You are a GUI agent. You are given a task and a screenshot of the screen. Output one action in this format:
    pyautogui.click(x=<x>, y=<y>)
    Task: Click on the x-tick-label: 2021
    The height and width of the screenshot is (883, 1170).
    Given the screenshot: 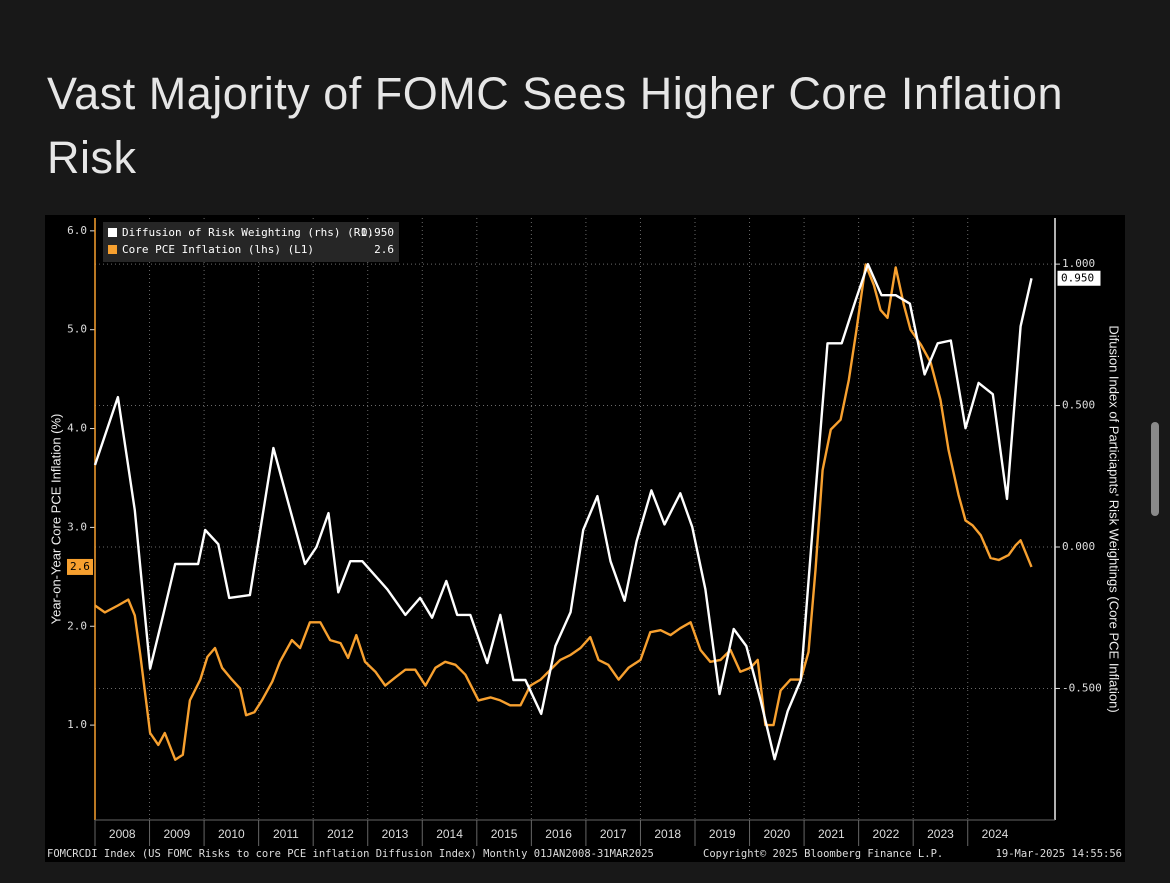 What is the action you would take?
    pyautogui.click(x=831, y=834)
    